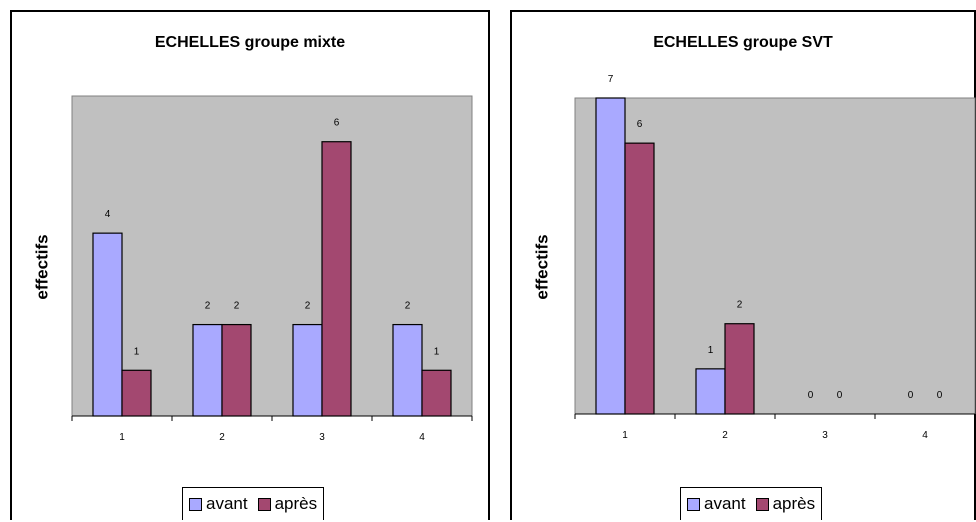 Image resolution: width=976 pixels, height=522 pixels. Describe the element at coordinates (743, 42) in the screenshot. I see `chart-title: ECHELLES groupe SVT` at that location.